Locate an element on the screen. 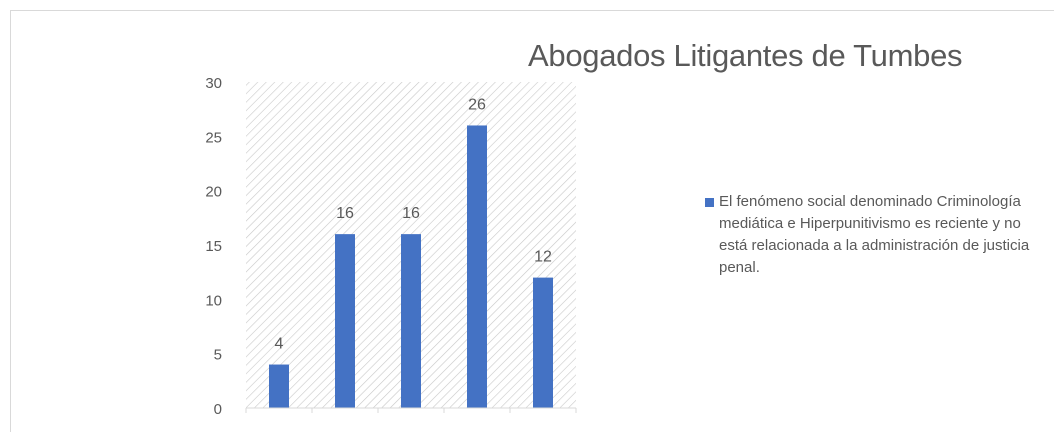  y-tick-label: 5 is located at coordinates (218, 355).